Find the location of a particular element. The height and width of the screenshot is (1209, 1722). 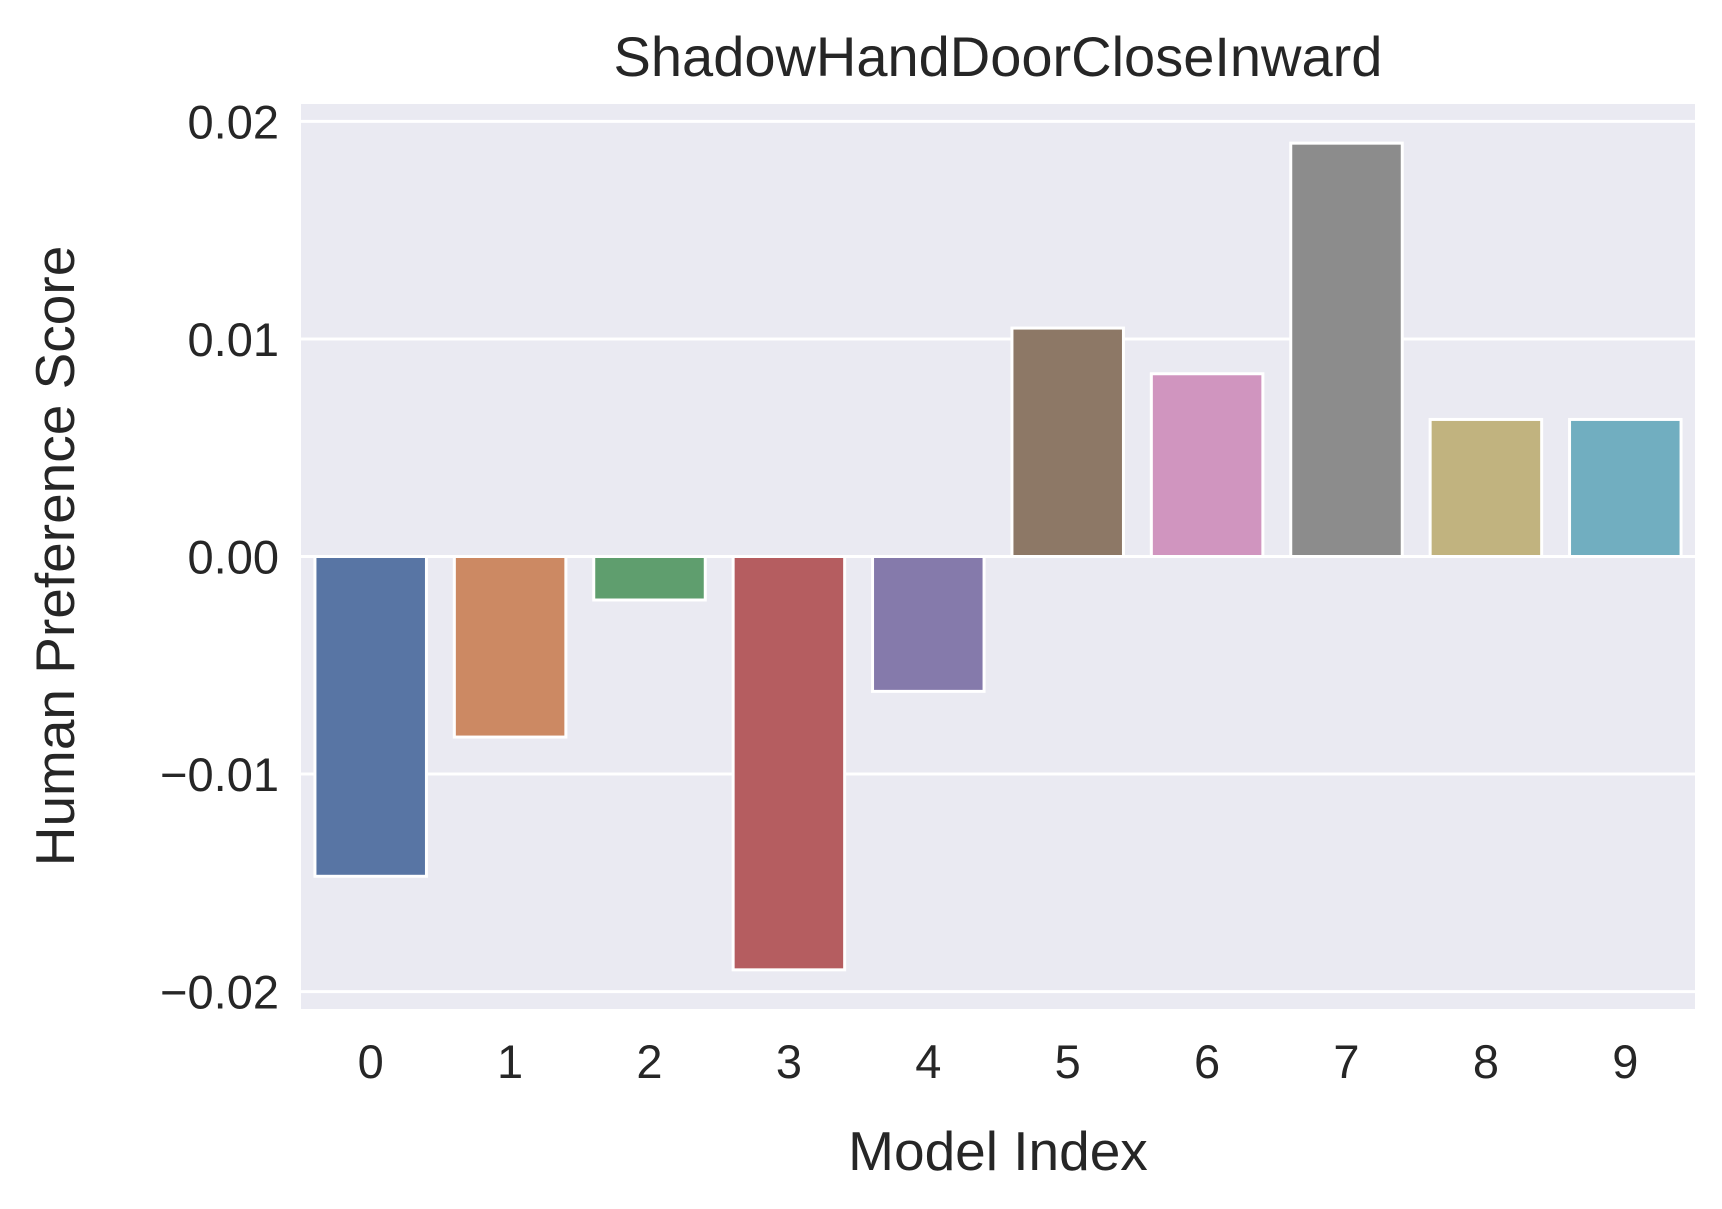

x-tick-label: 8 is located at coordinates (1486, 1061).